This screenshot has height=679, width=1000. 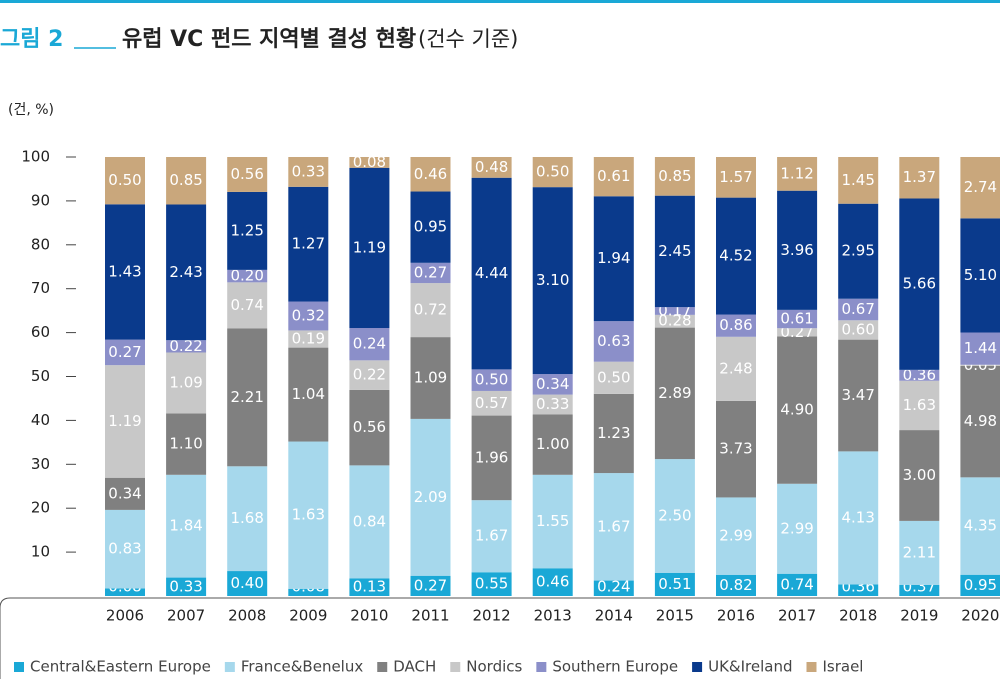 I want to click on data-label: 1.68, so click(x=246, y=518).